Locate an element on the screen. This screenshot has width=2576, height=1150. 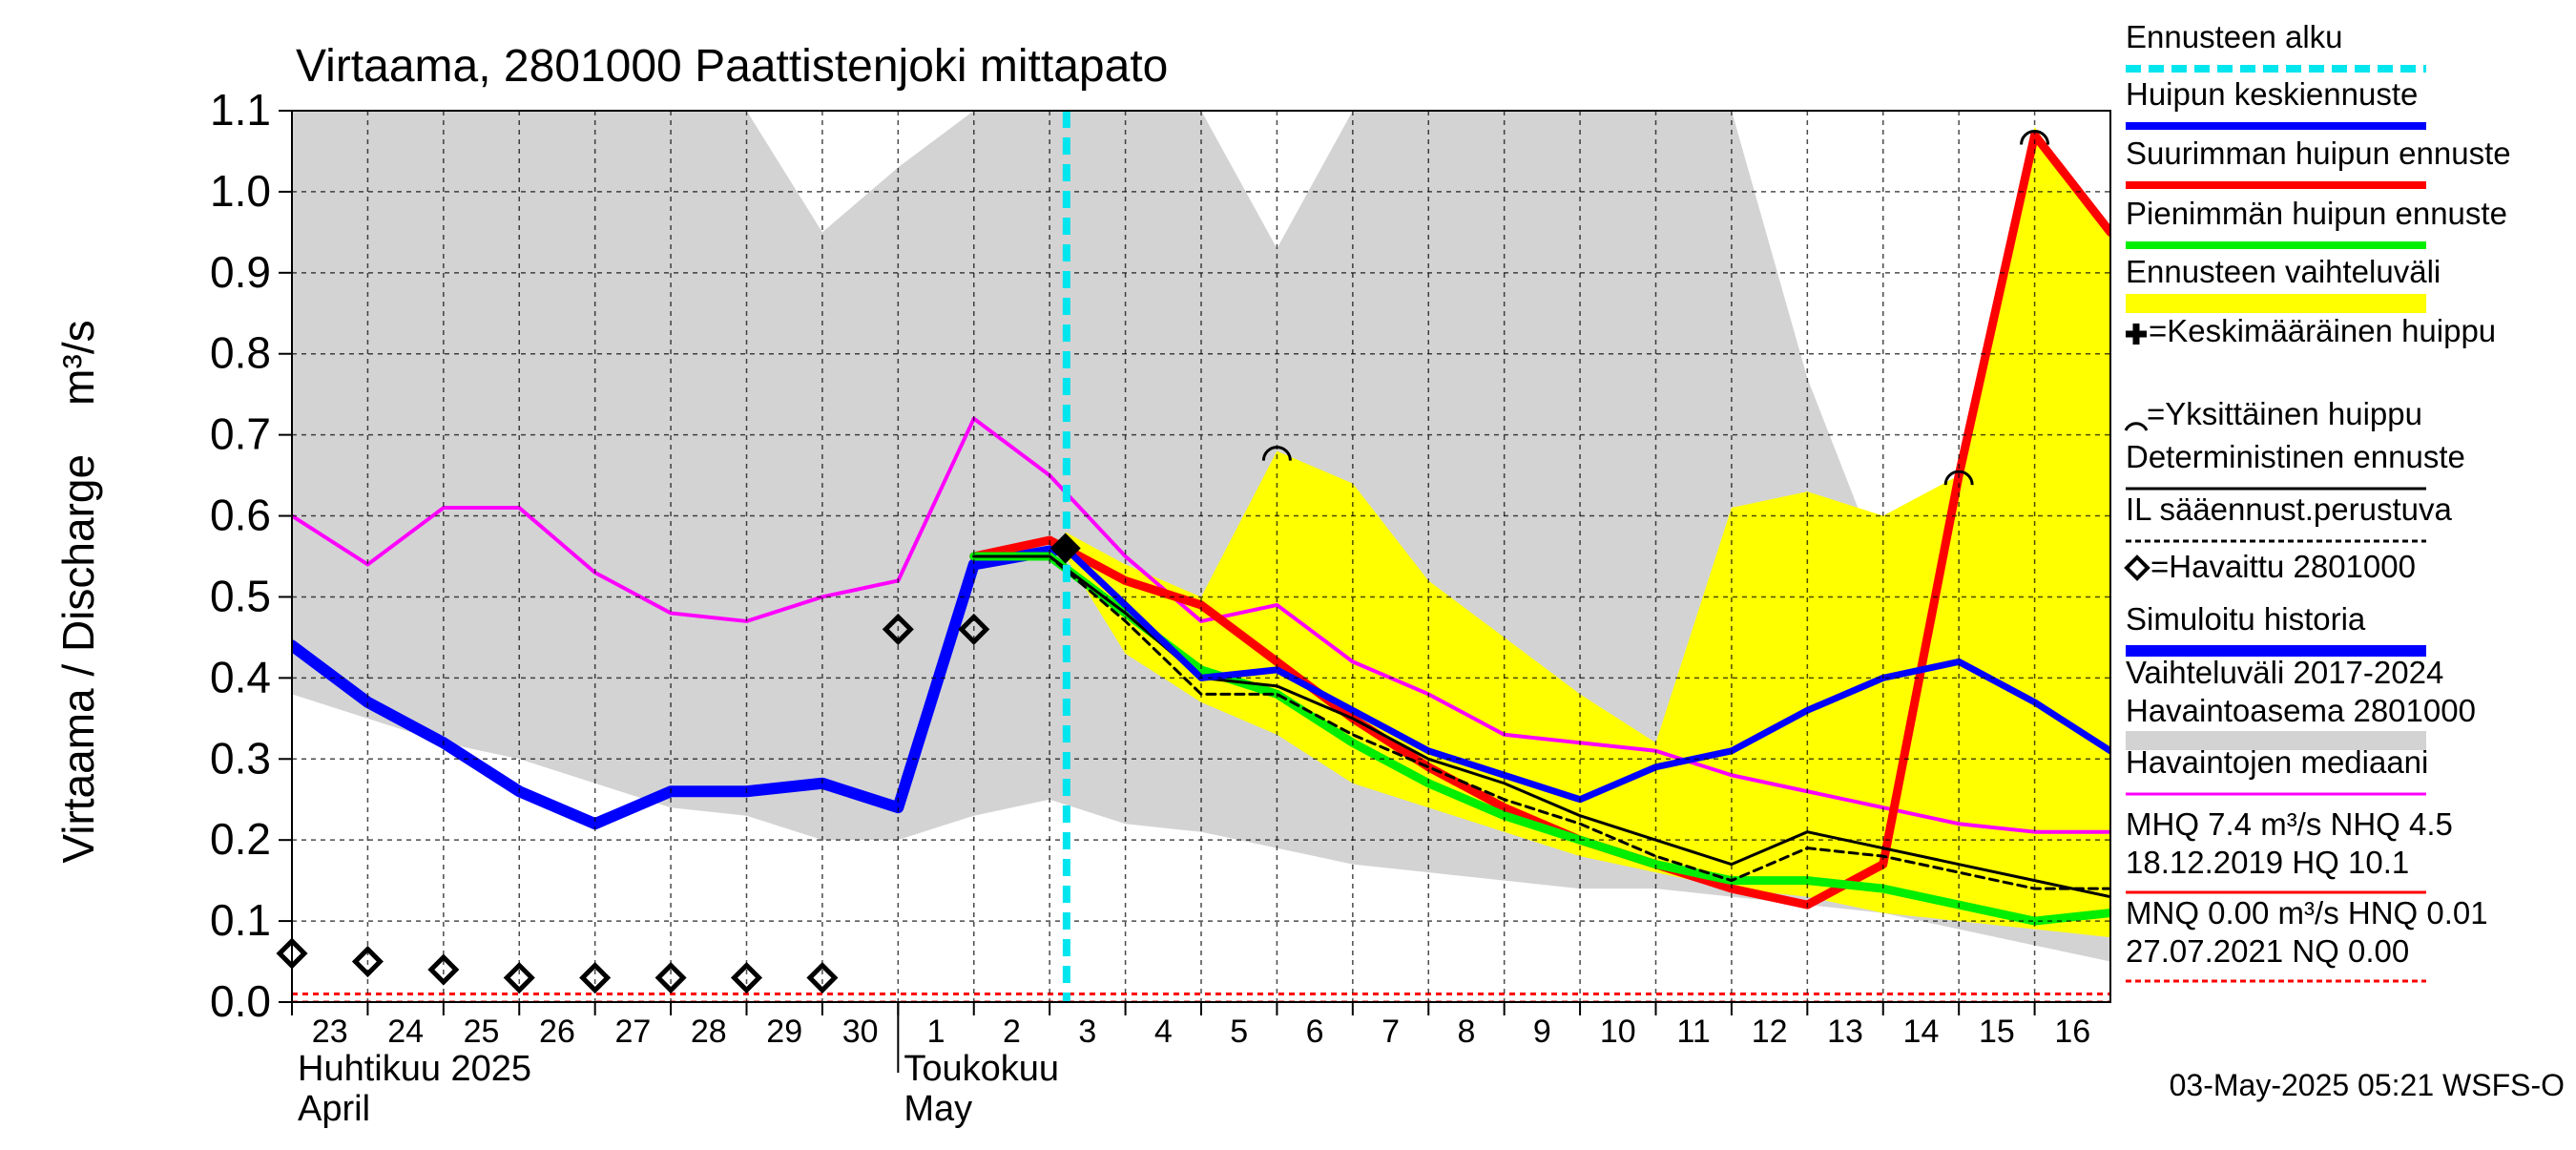
legend-item: Havaintojen mediaani is located at coordinates (2277, 770).